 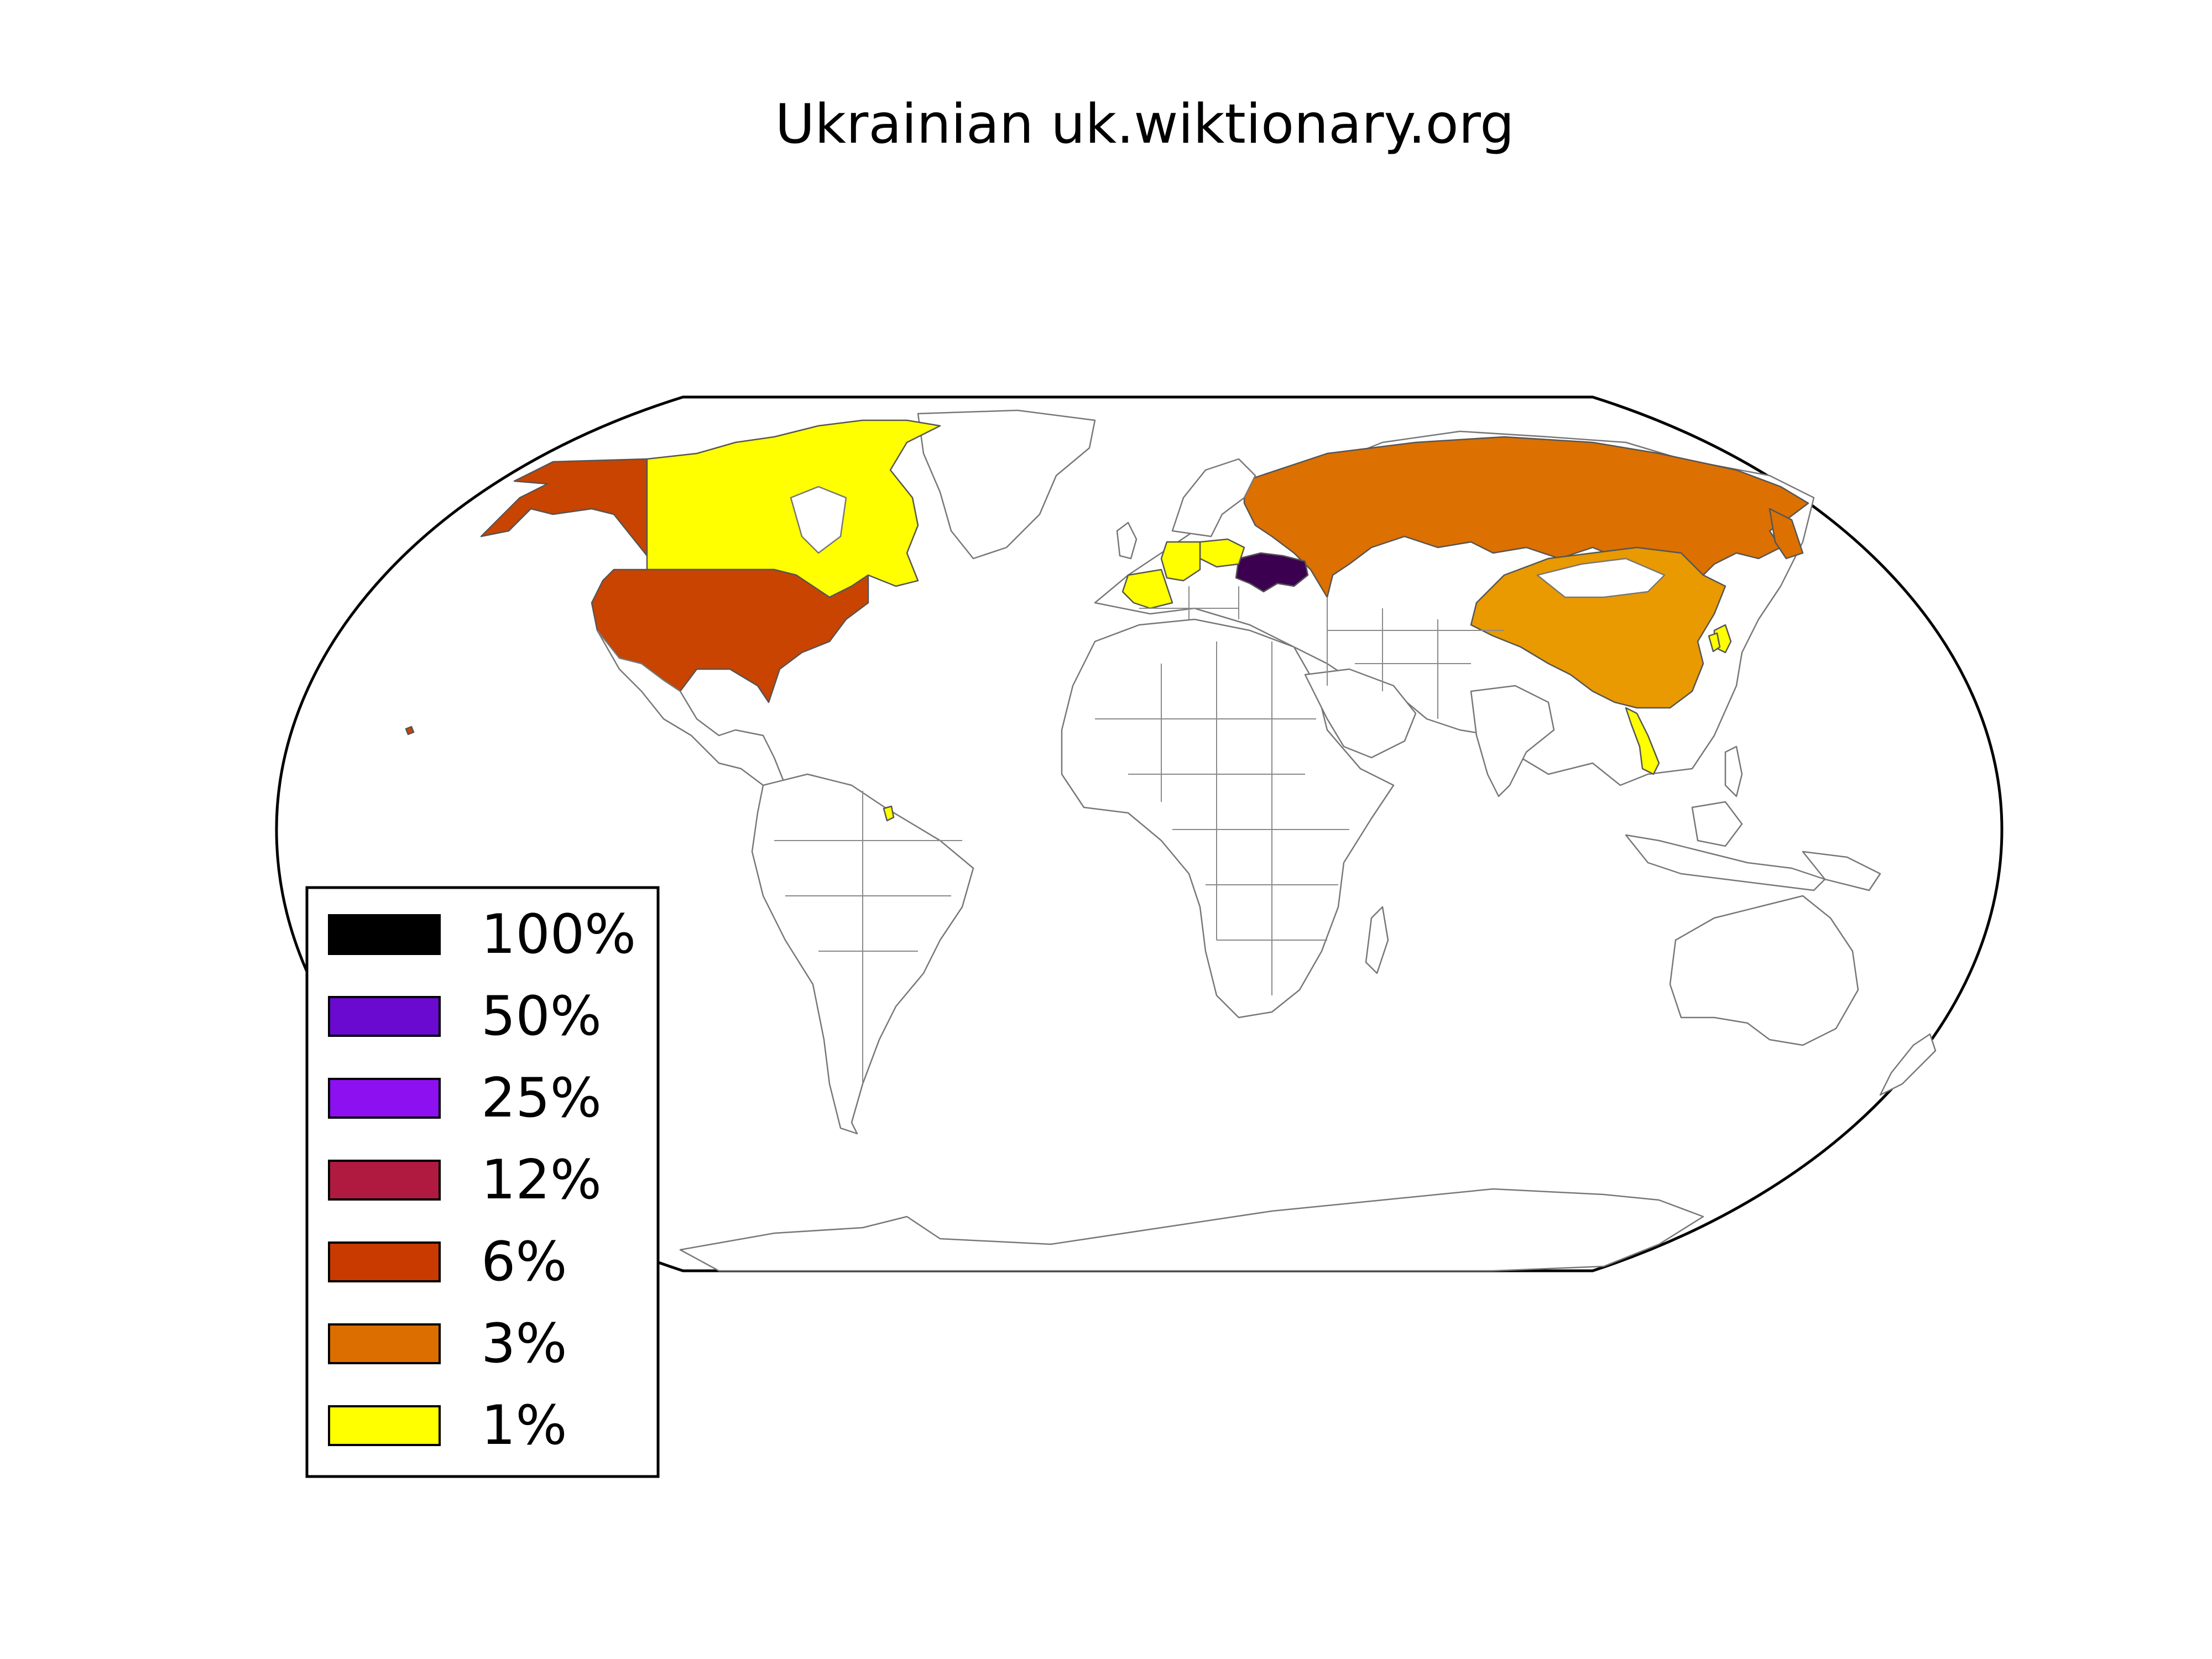 What do you see at coordinates (1643, 741) in the screenshot?
I see `country-vietnam` at bounding box center [1643, 741].